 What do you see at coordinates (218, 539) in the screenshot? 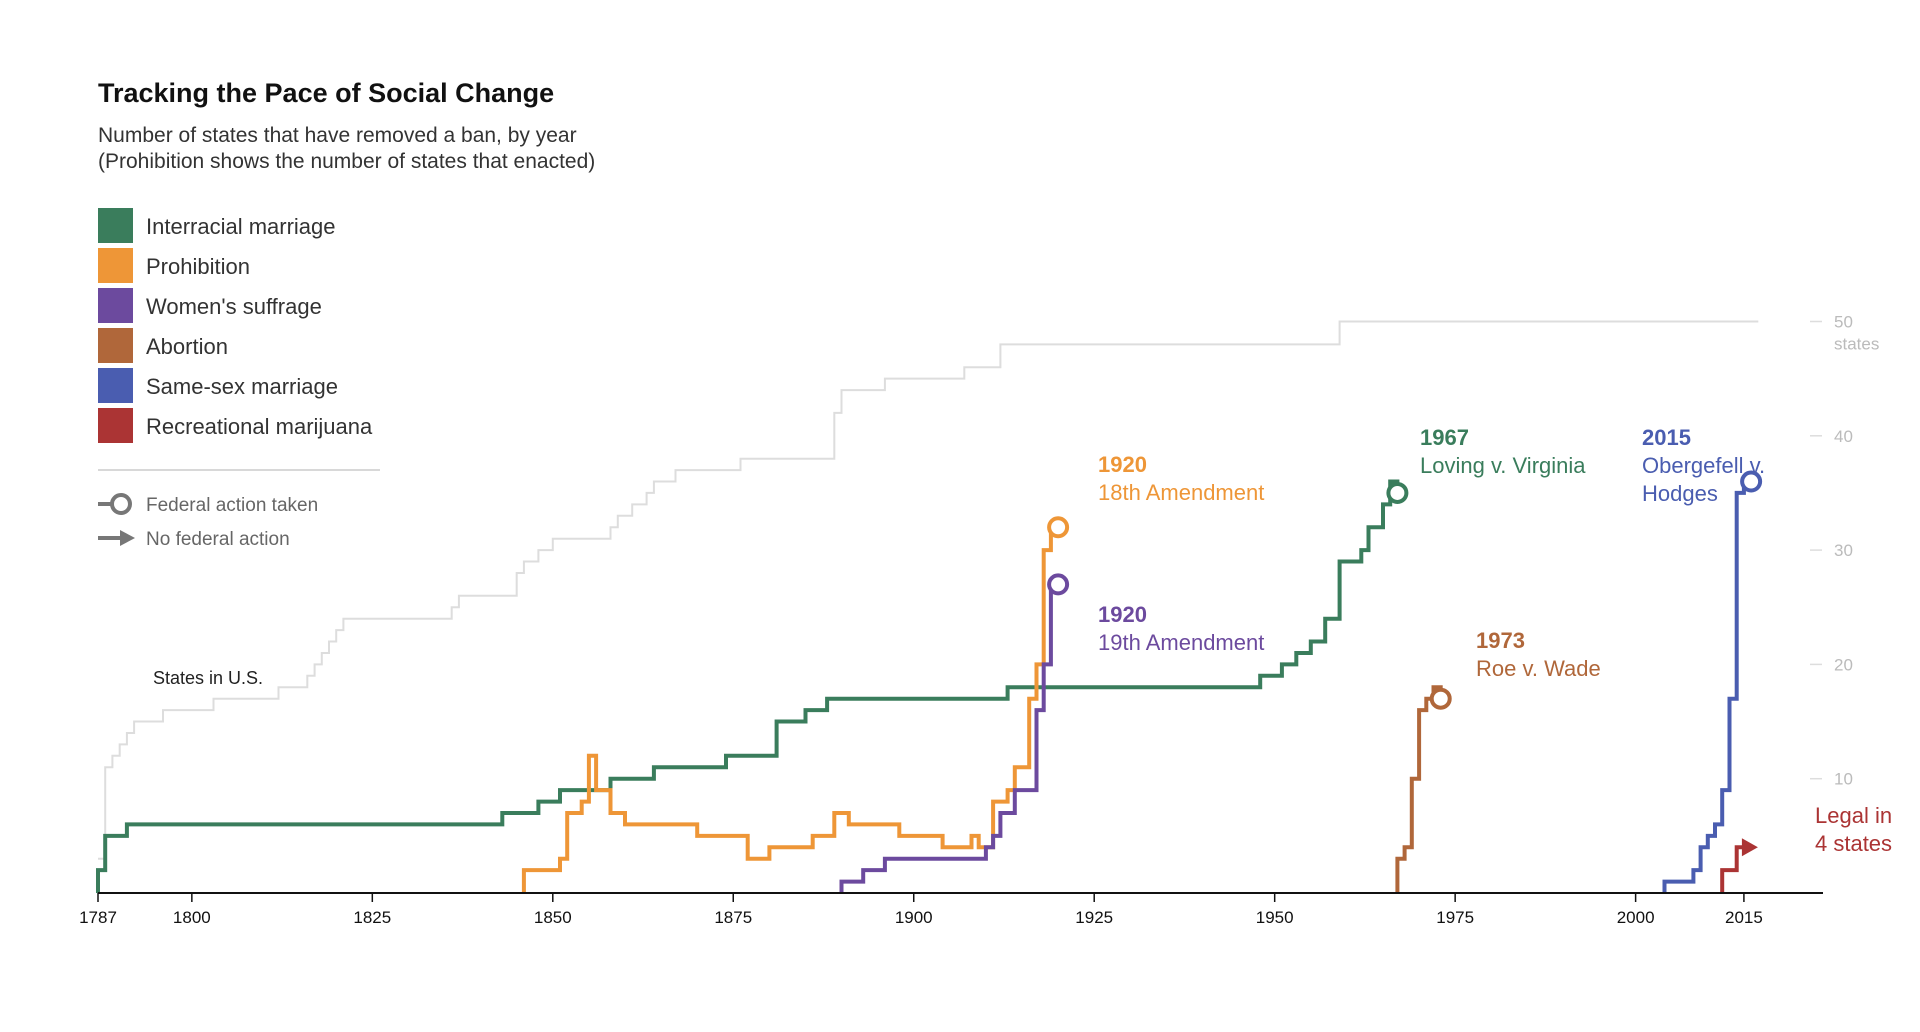
I see `key-label-nofederal: No federal action` at bounding box center [218, 539].